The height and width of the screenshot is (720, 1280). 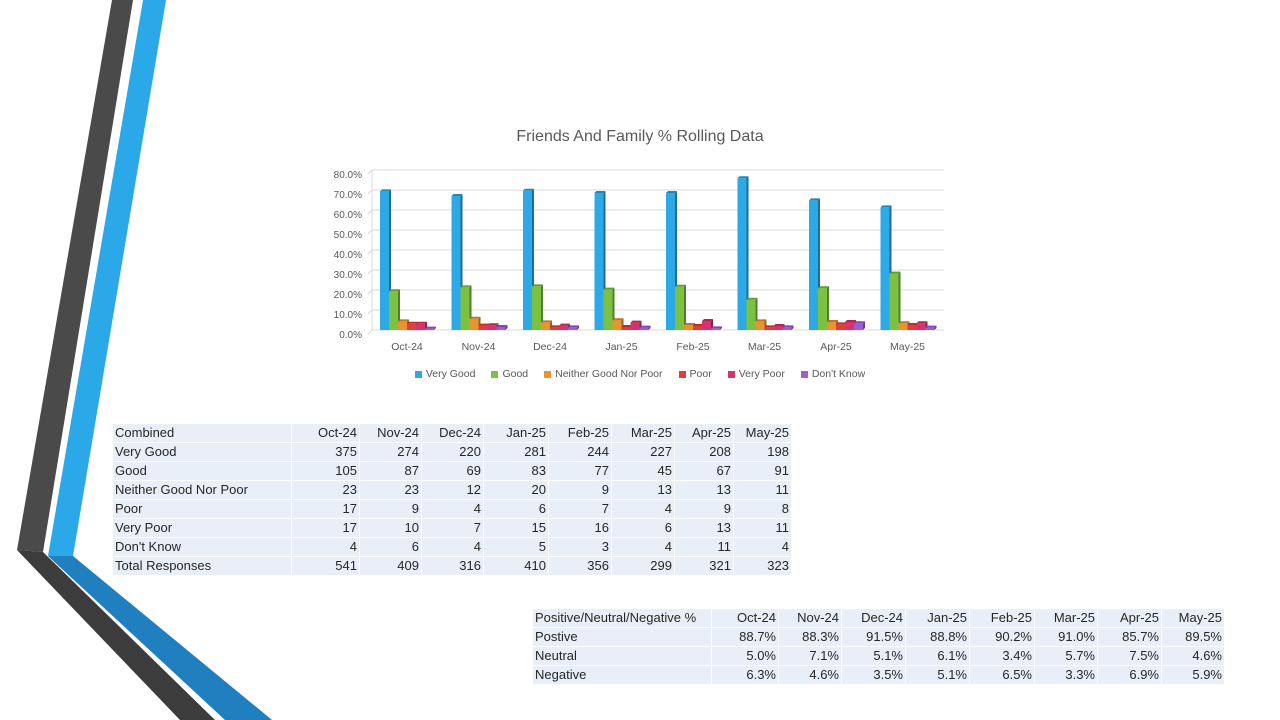 What do you see at coordinates (643, 566) in the screenshot?
I see `table-cell: 299` at bounding box center [643, 566].